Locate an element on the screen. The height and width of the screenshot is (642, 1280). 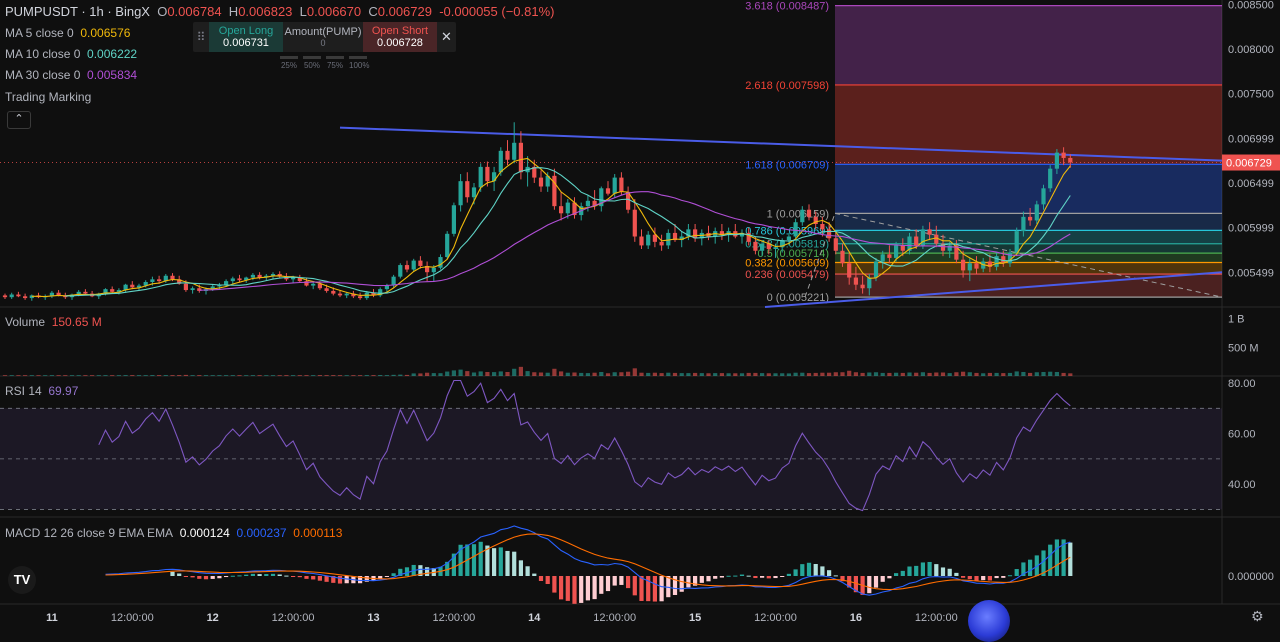
legend-ma10: MA 10 close 0 0.006222 is located at coordinates (71, 54).